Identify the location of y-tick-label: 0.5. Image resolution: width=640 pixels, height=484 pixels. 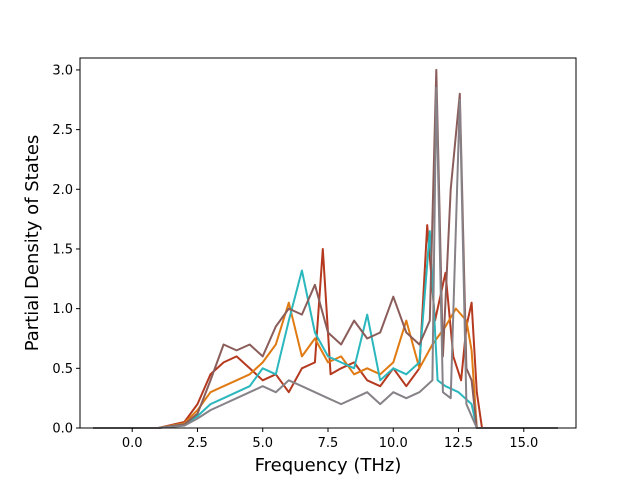
(62, 369).